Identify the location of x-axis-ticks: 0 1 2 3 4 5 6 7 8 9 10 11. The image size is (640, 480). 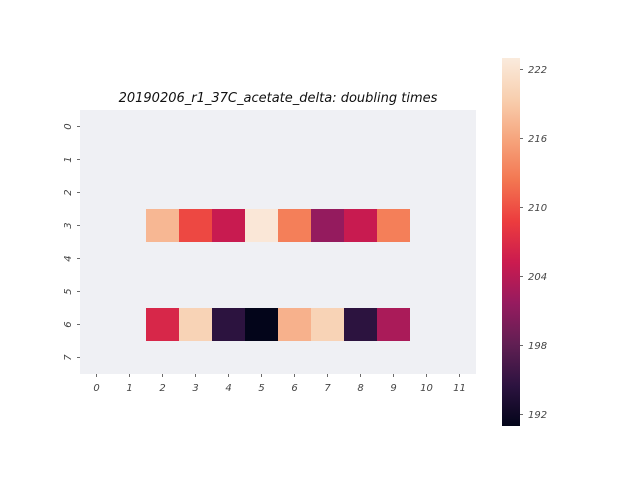
(279, 384).